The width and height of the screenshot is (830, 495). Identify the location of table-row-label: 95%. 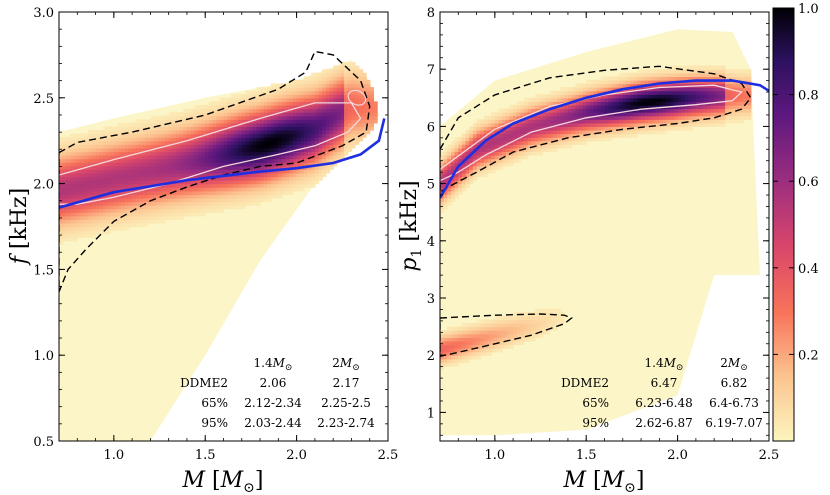
(595, 423).